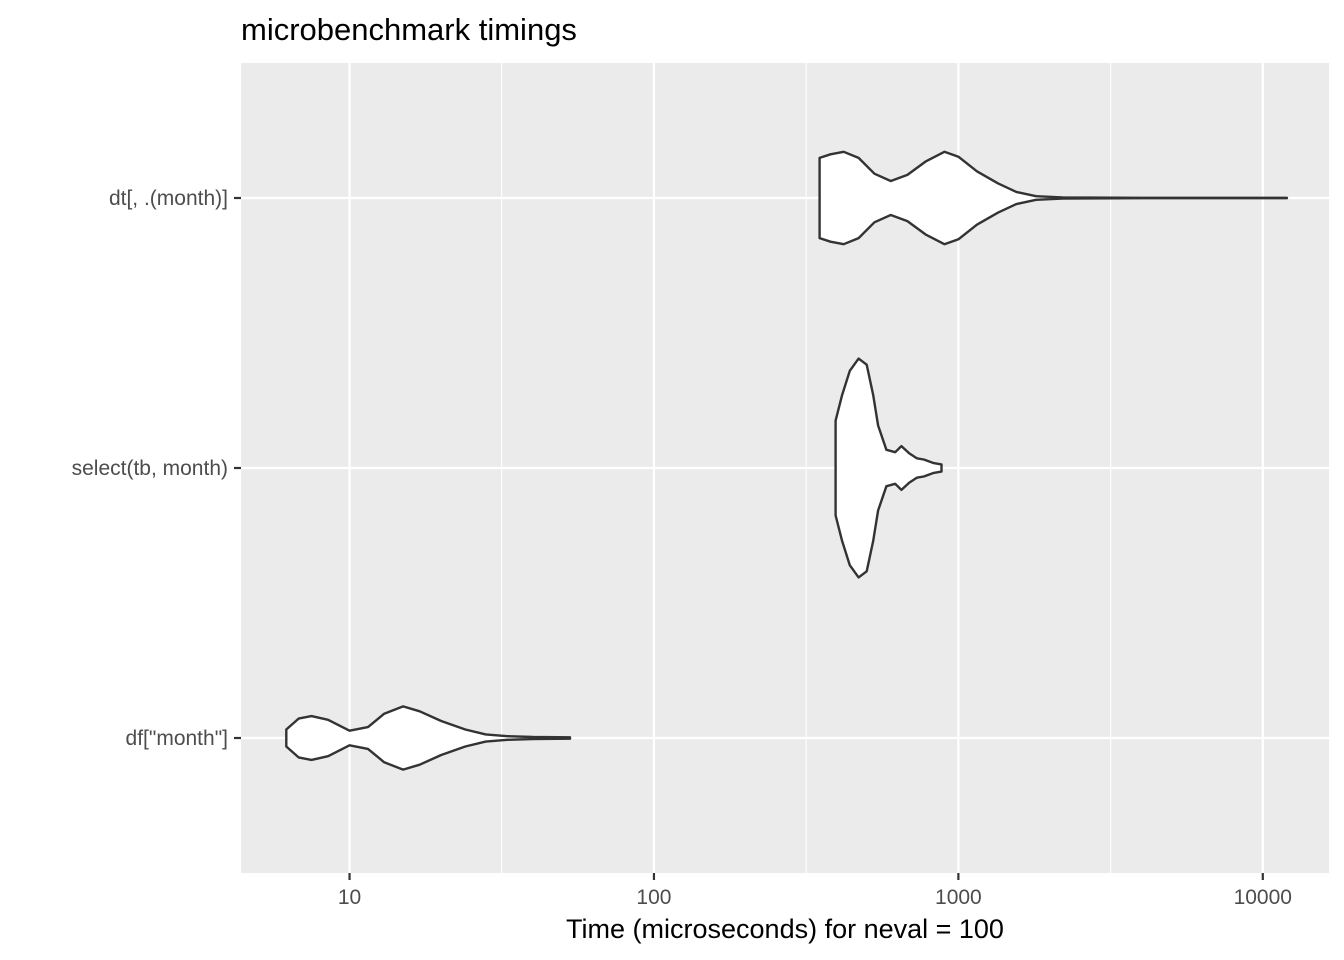 This screenshot has height=960, width=1344. What do you see at coordinates (349, 897) in the screenshot?
I see `x-tick-label: 10` at bounding box center [349, 897].